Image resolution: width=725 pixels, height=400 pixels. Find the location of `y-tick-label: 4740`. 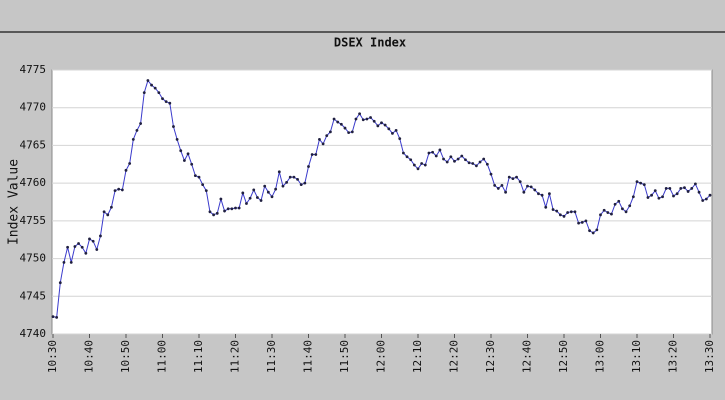

y-tick-label: 4740 is located at coordinates (33, 333).